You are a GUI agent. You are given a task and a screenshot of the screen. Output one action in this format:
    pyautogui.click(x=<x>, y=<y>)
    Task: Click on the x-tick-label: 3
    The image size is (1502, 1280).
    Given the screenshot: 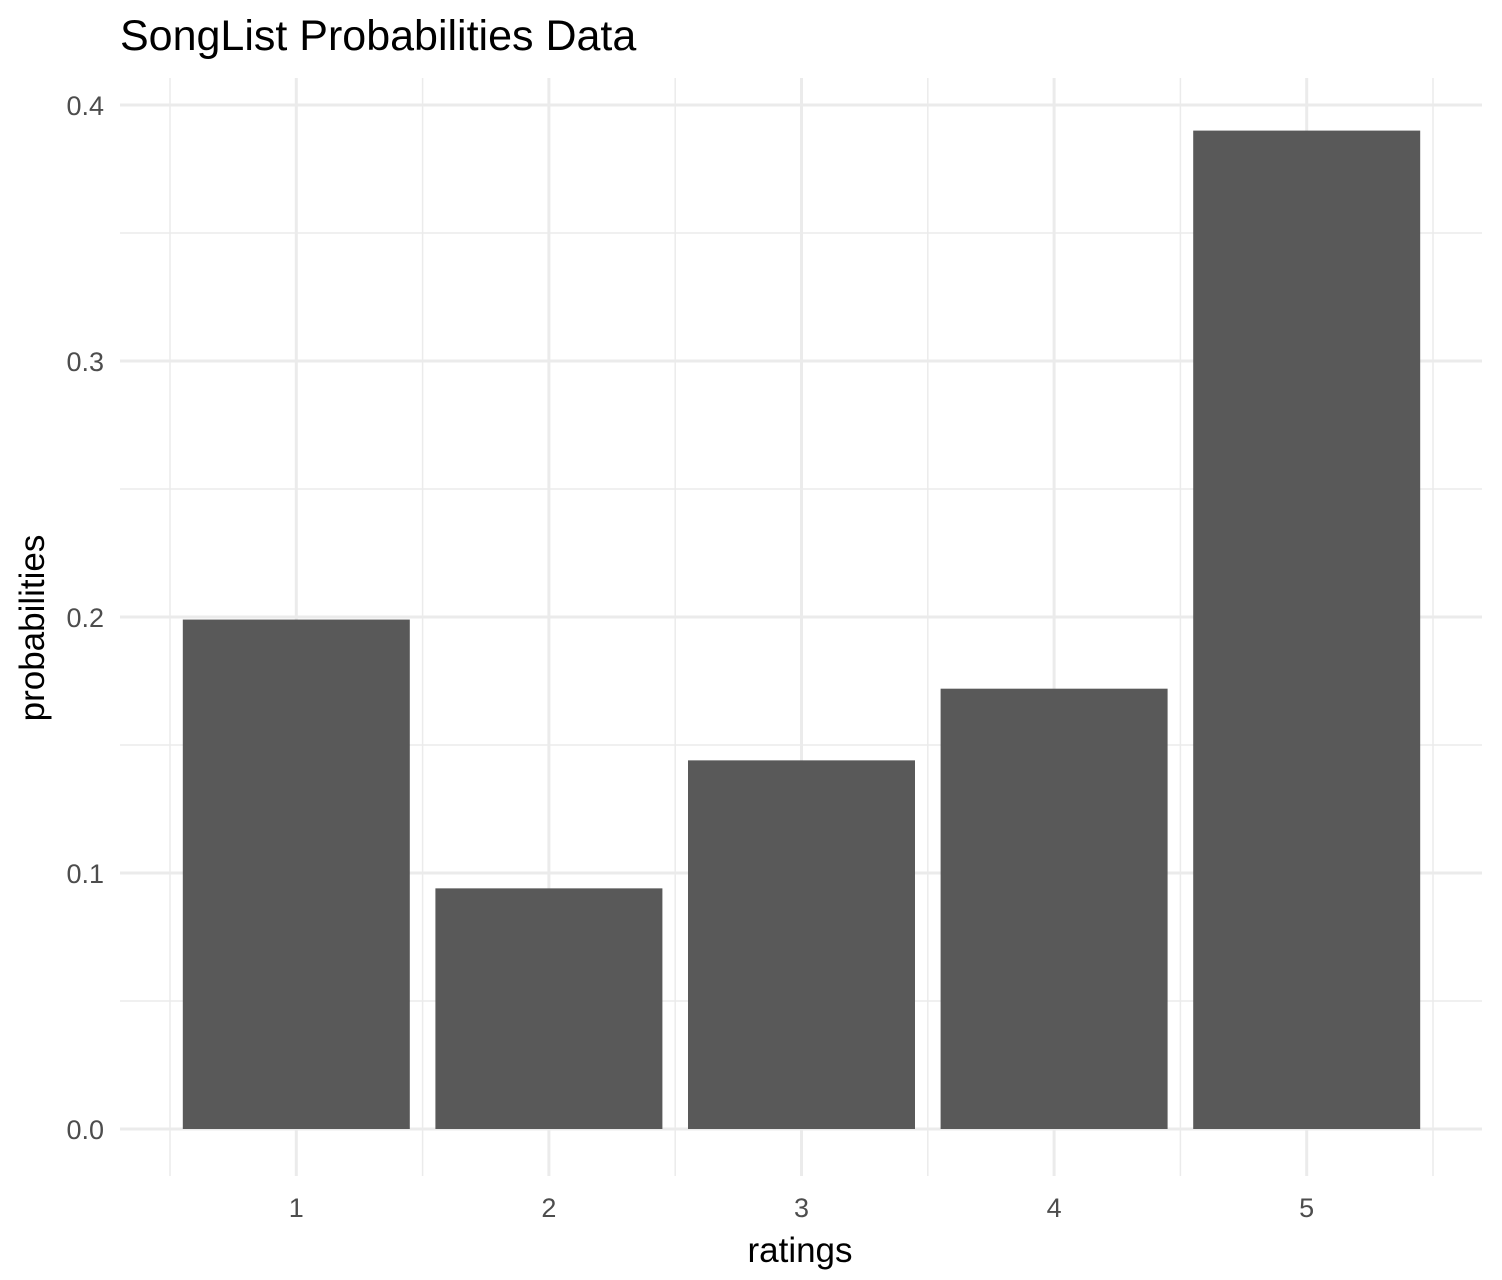 What is the action you would take?
    pyautogui.click(x=801, y=1208)
    